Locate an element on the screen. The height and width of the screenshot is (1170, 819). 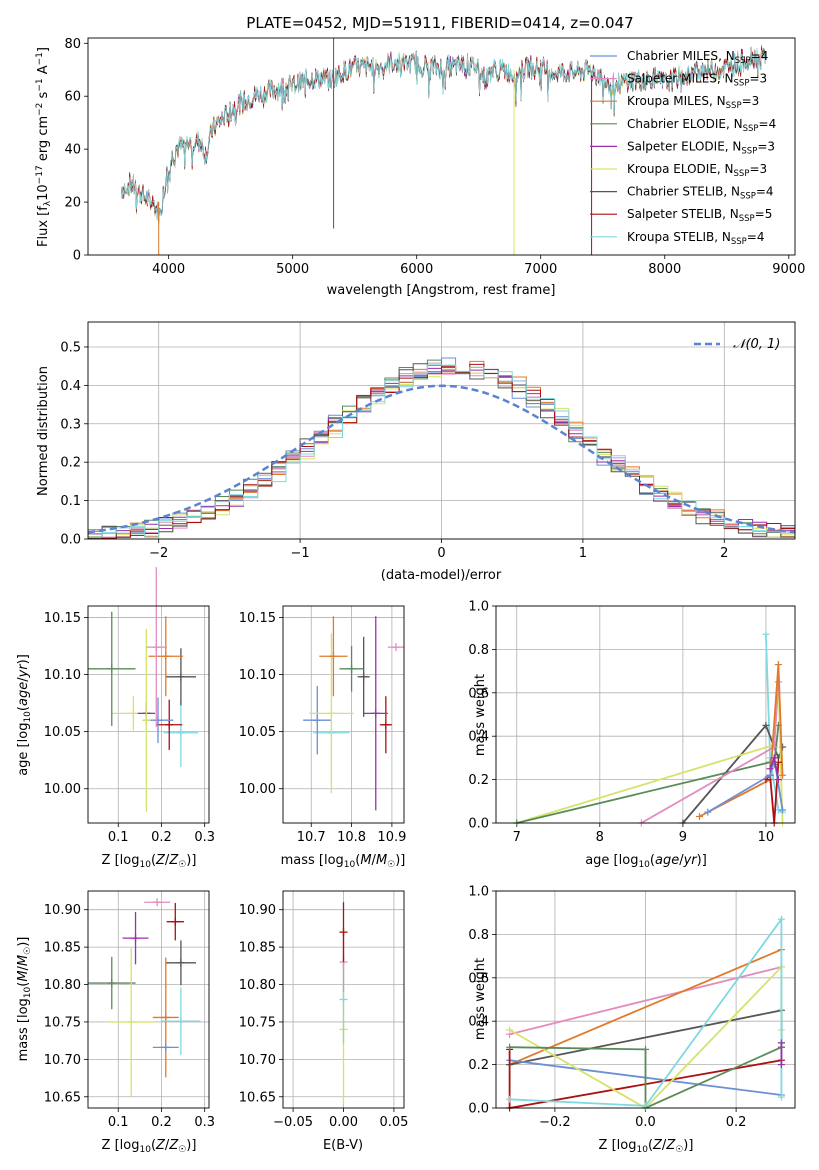
mass-vs-Z-xlabel: Z [log10(Z/Z☉)] is located at coordinates (149, 1146).